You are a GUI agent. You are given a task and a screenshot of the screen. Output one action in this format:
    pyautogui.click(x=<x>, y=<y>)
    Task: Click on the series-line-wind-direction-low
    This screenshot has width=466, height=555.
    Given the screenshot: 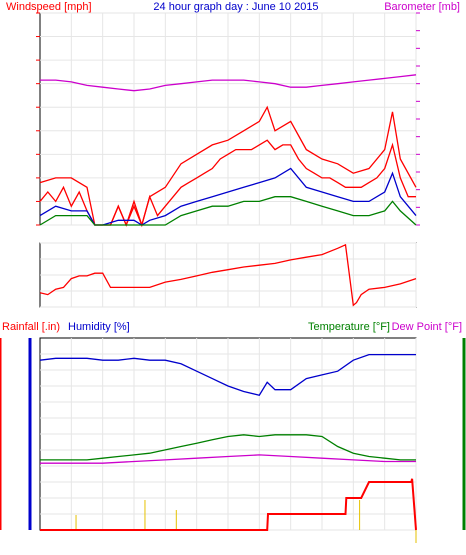 What is the action you would take?
    pyautogui.click(x=228, y=211)
    